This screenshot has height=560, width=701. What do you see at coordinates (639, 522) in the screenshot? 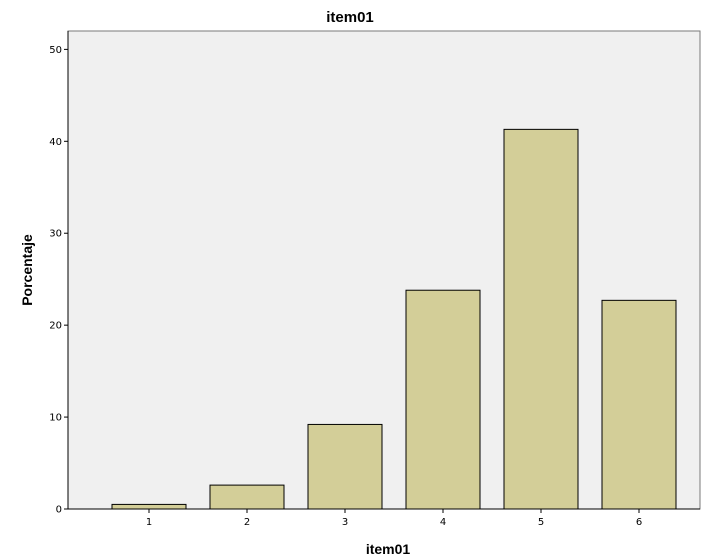
I see `x-tick-label-6: 6` at bounding box center [639, 522].